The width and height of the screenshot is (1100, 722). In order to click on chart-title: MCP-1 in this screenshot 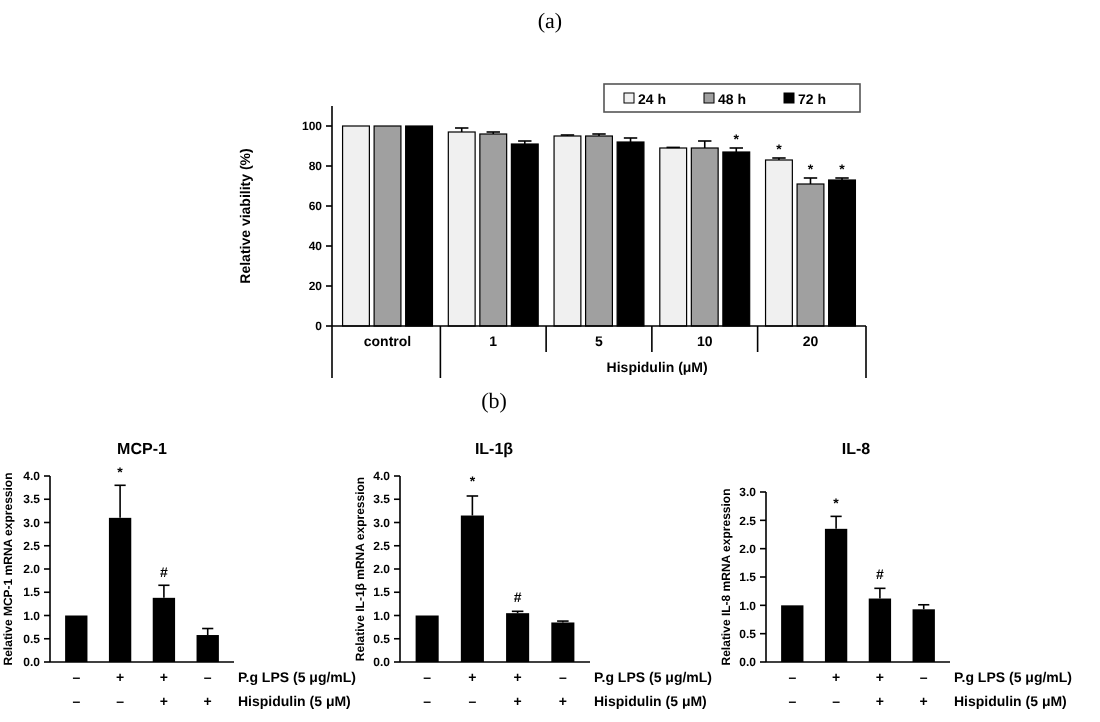, I will do `click(142, 449)`.